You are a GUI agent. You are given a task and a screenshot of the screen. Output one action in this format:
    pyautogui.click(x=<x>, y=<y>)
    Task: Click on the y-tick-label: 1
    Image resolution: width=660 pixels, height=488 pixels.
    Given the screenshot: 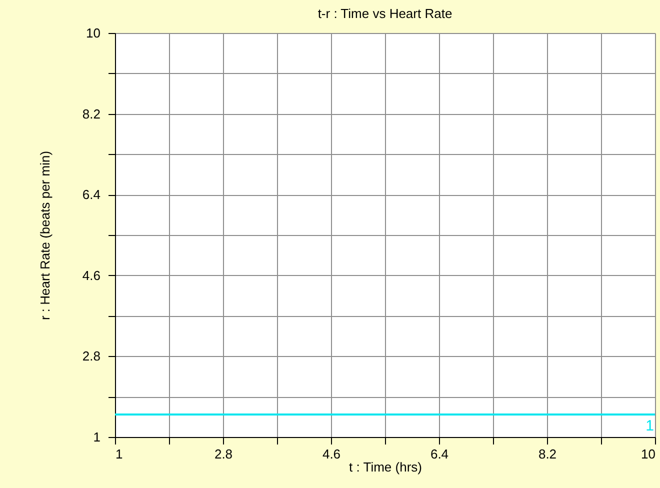 What is the action you would take?
    pyautogui.click(x=96, y=437)
    